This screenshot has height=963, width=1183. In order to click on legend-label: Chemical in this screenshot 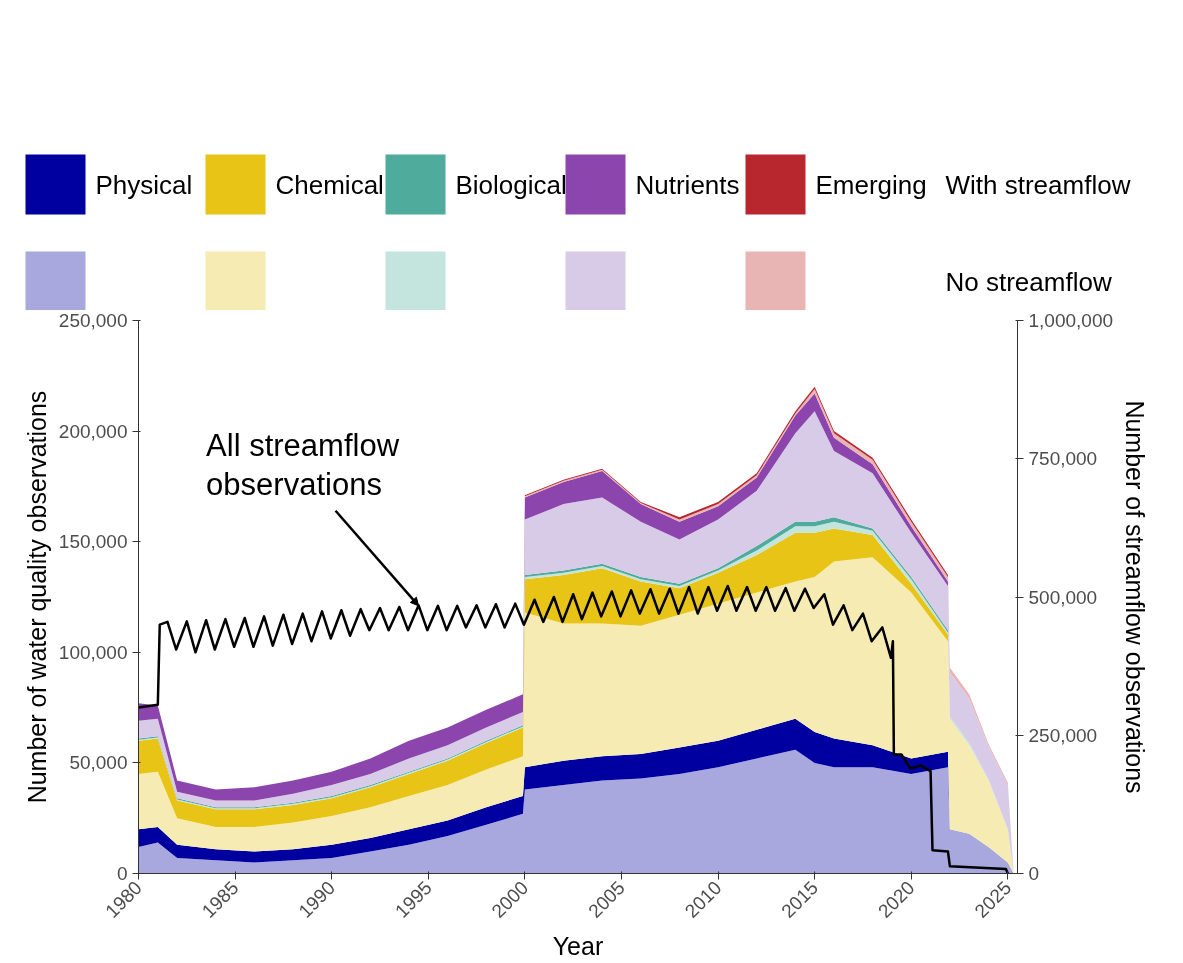, I will do `click(329, 184)`.